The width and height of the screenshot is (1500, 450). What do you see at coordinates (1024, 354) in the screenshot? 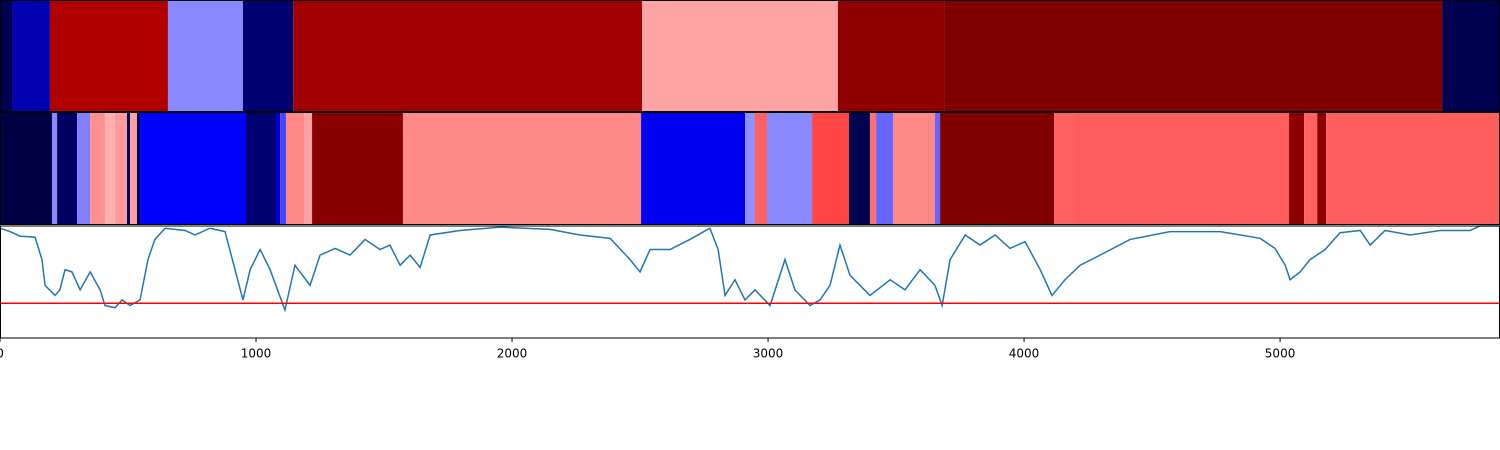
I see `x-tick-label: 4000` at bounding box center [1024, 354].